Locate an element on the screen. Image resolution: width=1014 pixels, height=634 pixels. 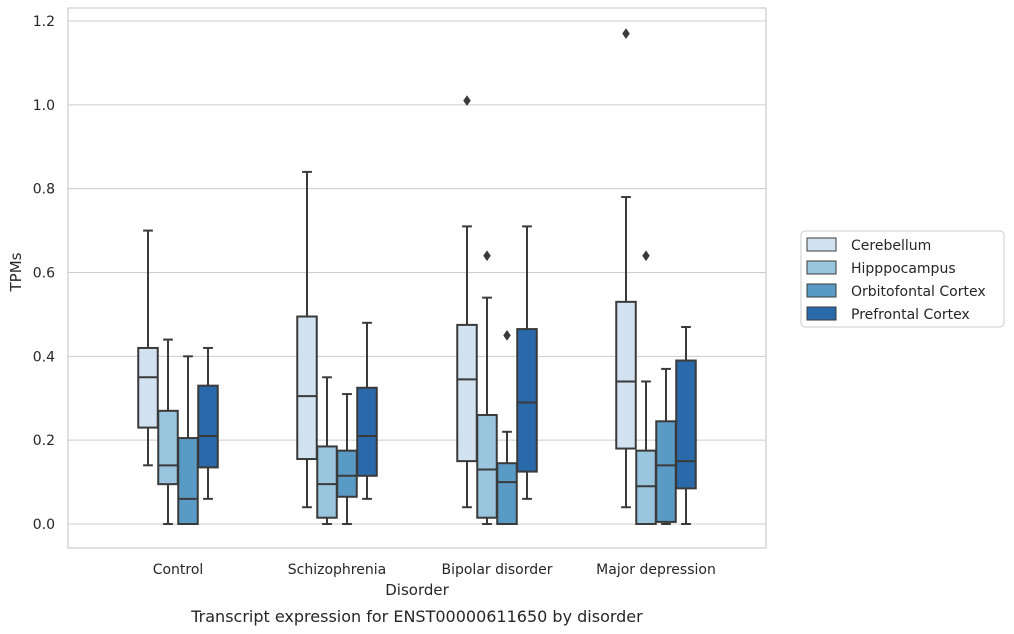
legend-entry: Hipppocampus is located at coordinates (903, 269).